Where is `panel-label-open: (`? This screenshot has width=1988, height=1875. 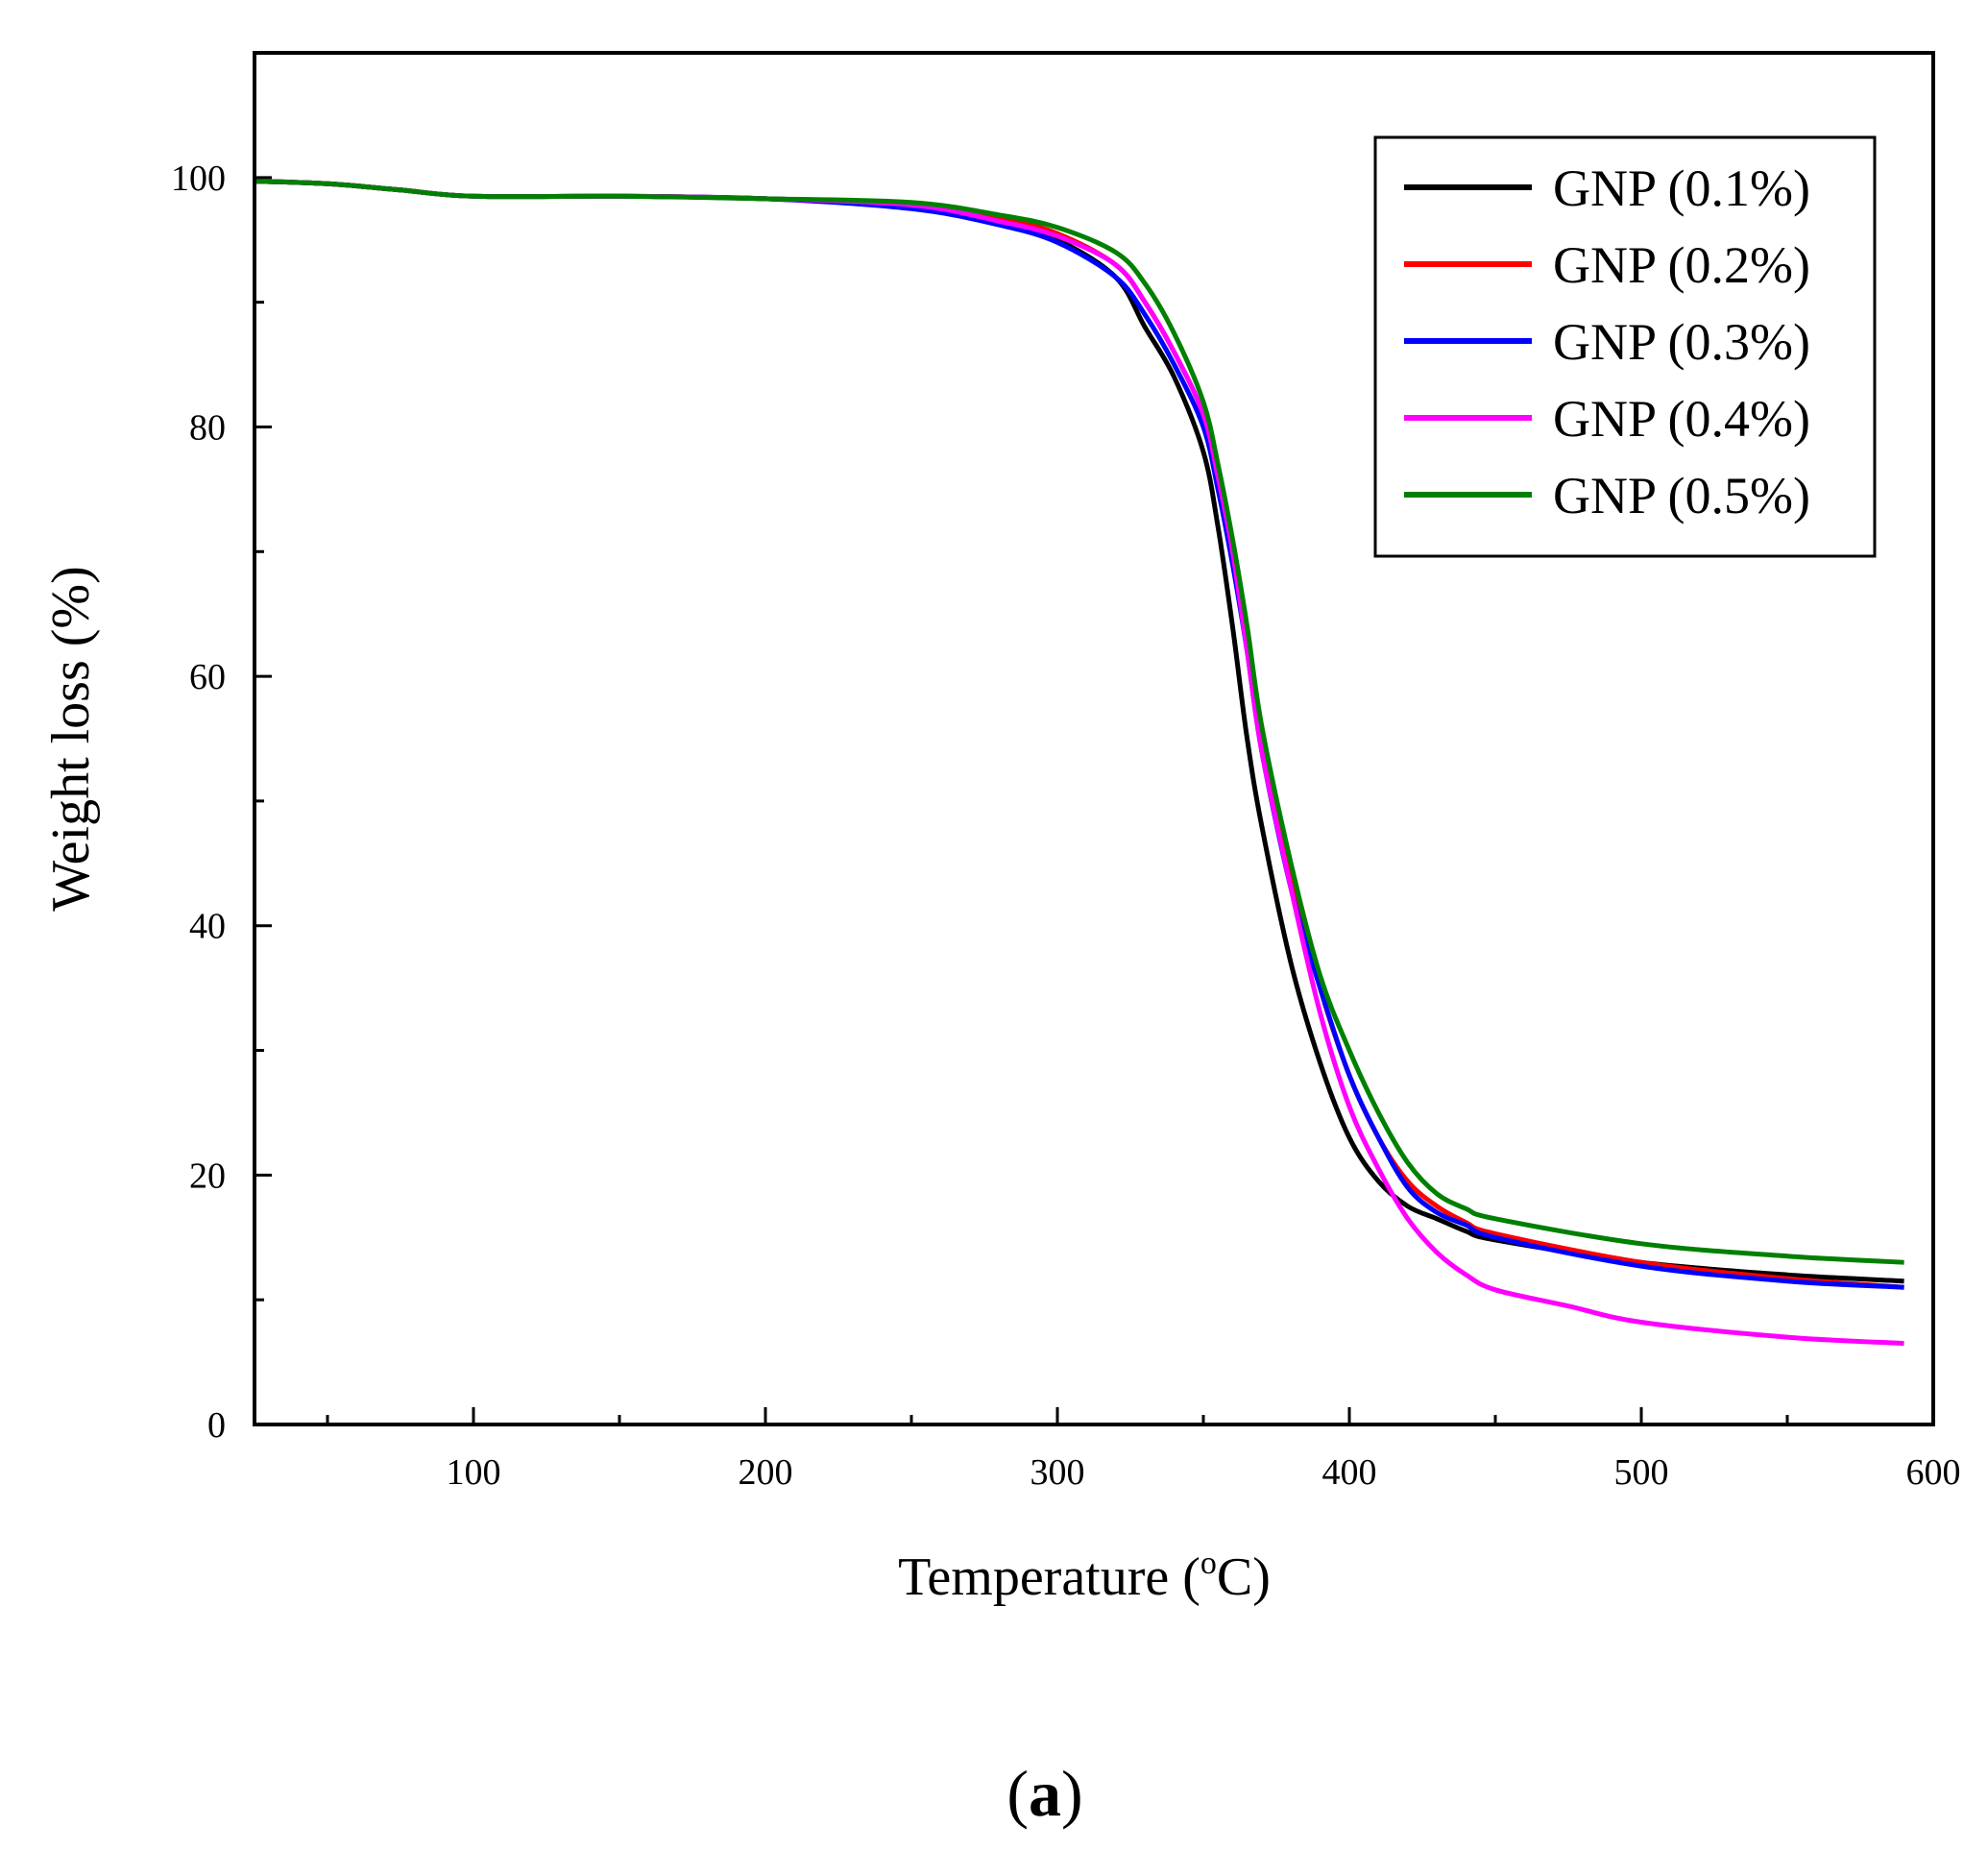
panel-label-open: ( is located at coordinates (1018, 1793).